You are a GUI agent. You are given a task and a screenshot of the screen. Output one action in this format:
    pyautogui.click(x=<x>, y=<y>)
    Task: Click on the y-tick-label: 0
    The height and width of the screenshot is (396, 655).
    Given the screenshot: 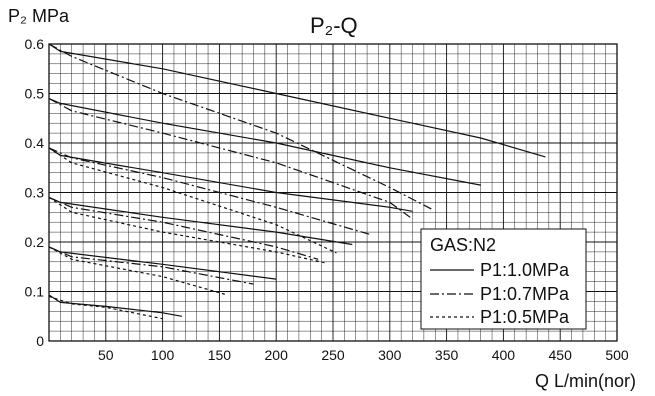 What is the action you would take?
    pyautogui.click(x=40, y=341)
    